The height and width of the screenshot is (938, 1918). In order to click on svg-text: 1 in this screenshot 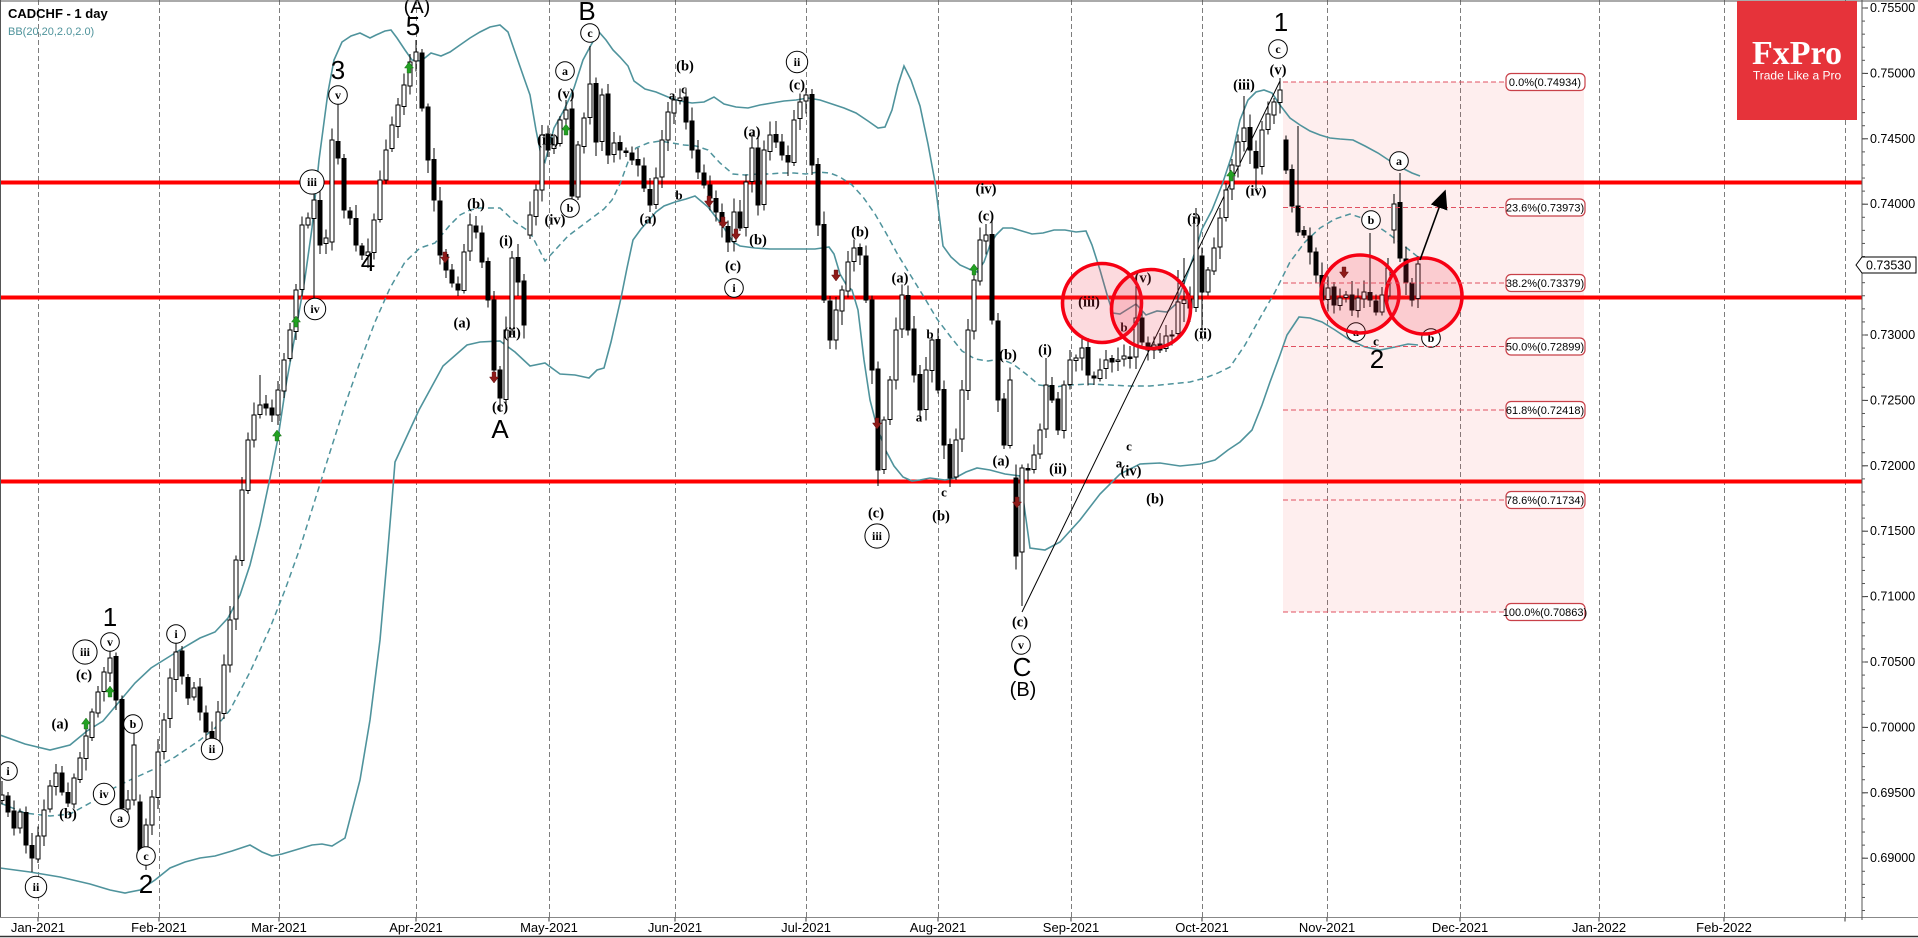, I will do `click(110, 617)`.